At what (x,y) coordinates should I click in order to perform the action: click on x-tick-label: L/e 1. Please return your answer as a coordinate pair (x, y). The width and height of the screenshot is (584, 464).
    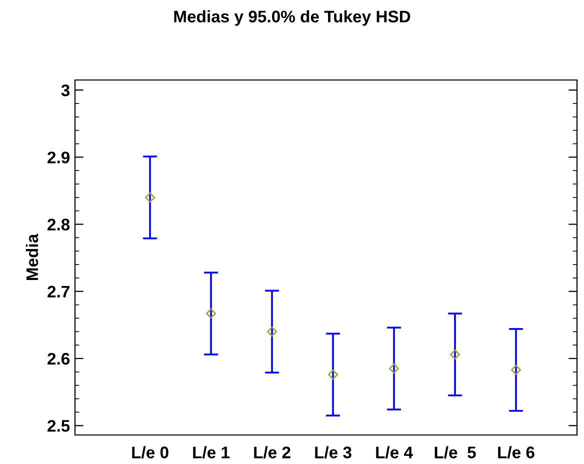
    Looking at the image, I should click on (211, 452).